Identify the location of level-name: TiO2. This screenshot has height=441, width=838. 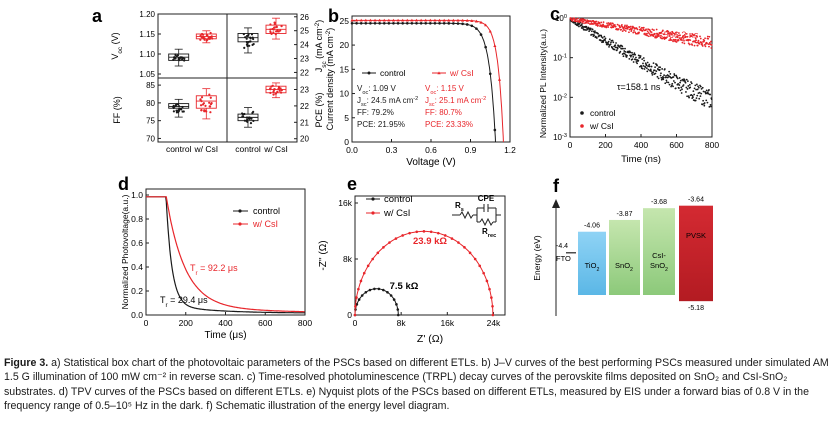
(592, 267).